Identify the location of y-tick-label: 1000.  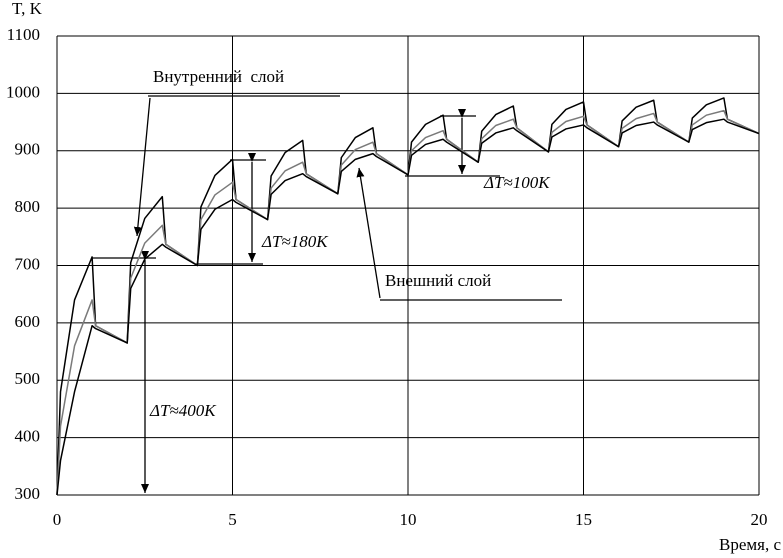
(23, 91).